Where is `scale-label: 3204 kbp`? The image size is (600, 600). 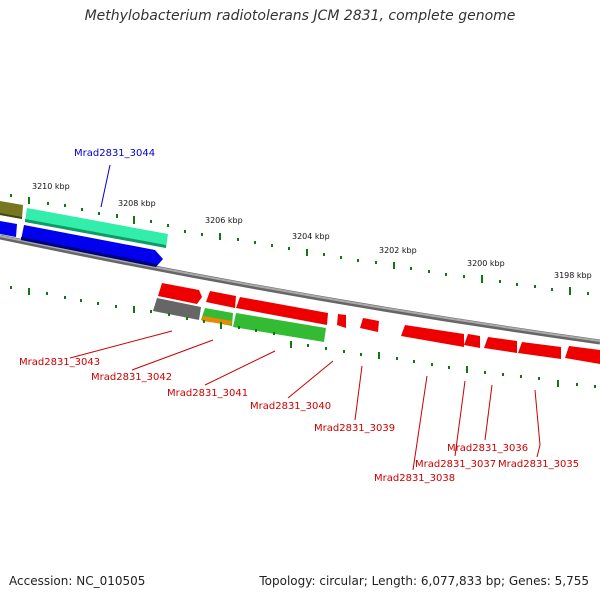
scale-label: 3204 kbp is located at coordinates (311, 236).